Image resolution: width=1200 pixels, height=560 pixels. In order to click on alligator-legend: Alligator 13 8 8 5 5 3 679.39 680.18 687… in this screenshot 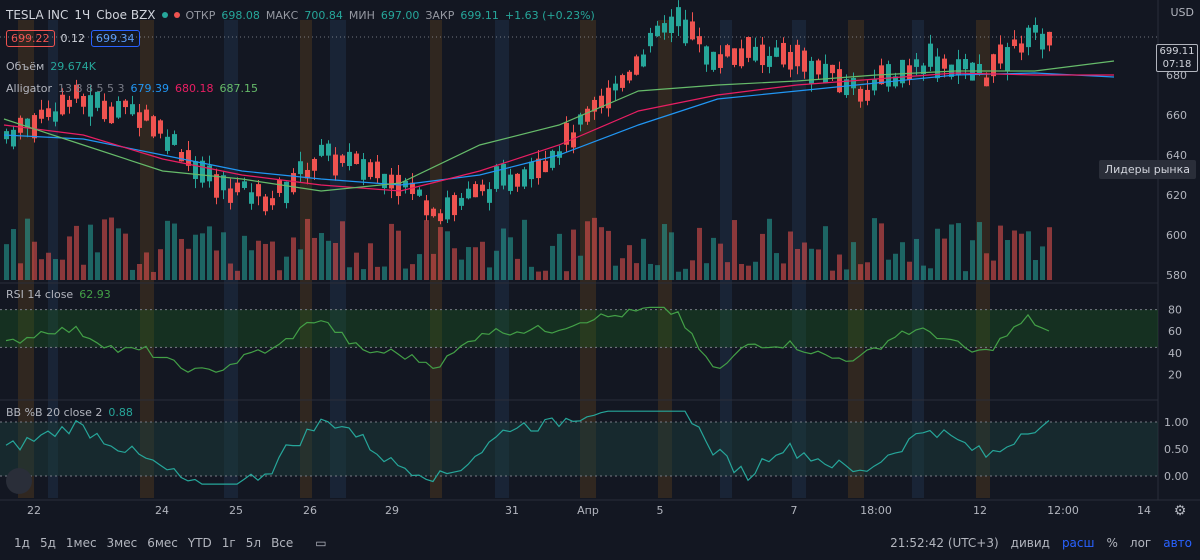, I will do `click(132, 88)`.